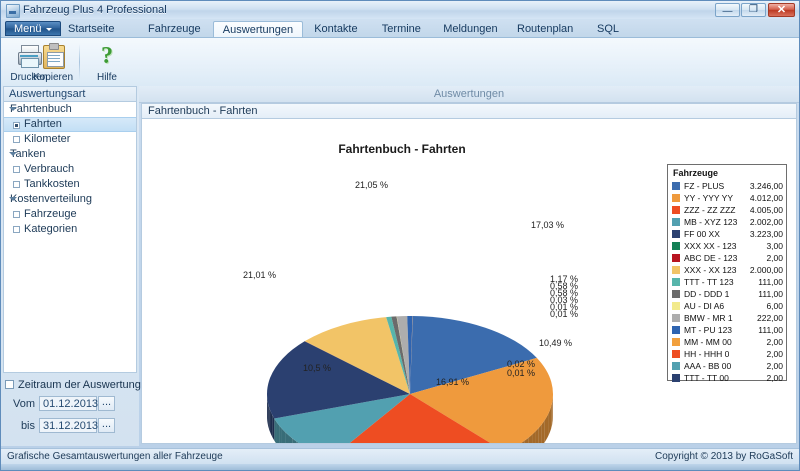  I want to click on minimize-button: —, so click(727, 10).